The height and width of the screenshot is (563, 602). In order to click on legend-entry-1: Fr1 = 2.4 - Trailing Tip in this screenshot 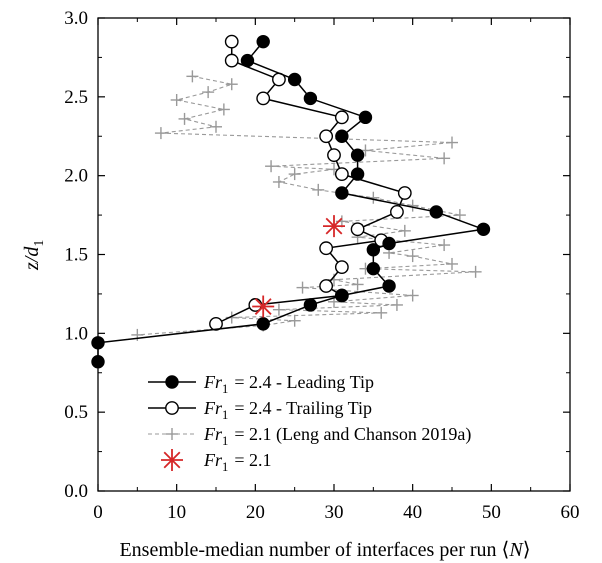, I will do `click(260, 410)`.